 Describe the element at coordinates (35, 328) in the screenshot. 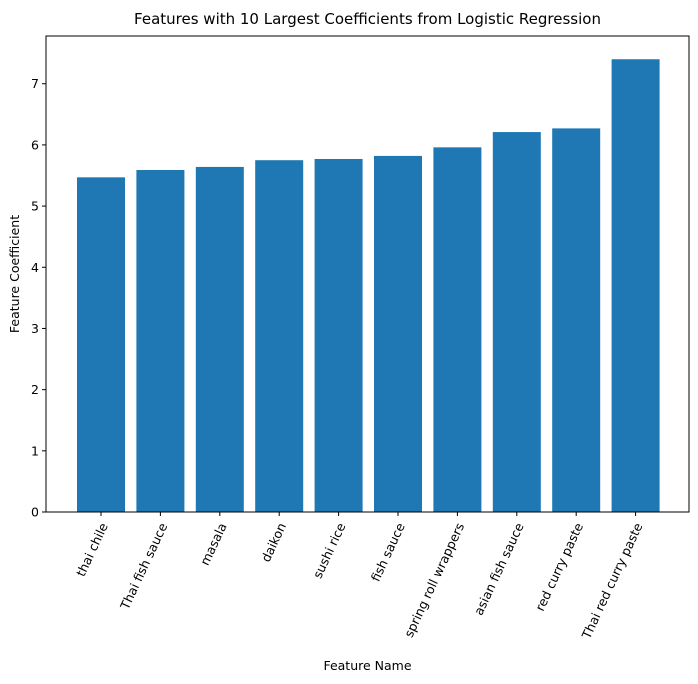

I see `y-tick-label: 3` at that location.